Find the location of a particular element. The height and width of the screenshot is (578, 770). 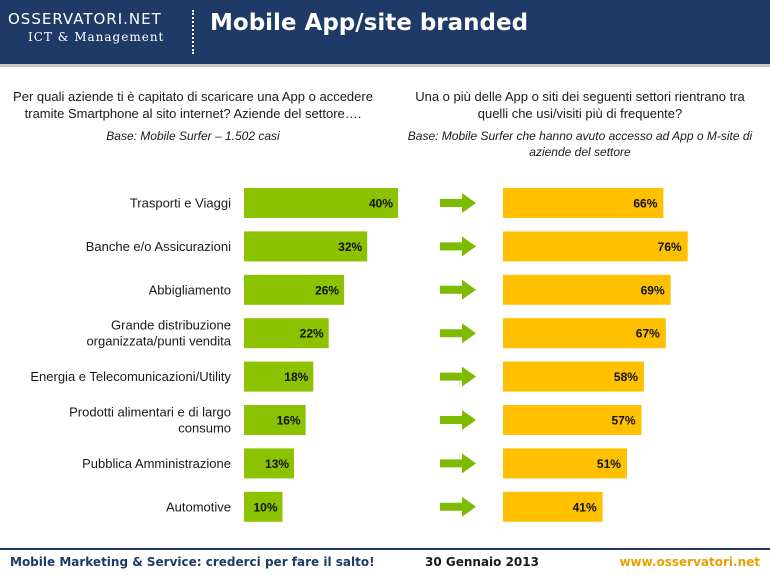

footer-website: www.osservatori.net is located at coordinates (689, 562).